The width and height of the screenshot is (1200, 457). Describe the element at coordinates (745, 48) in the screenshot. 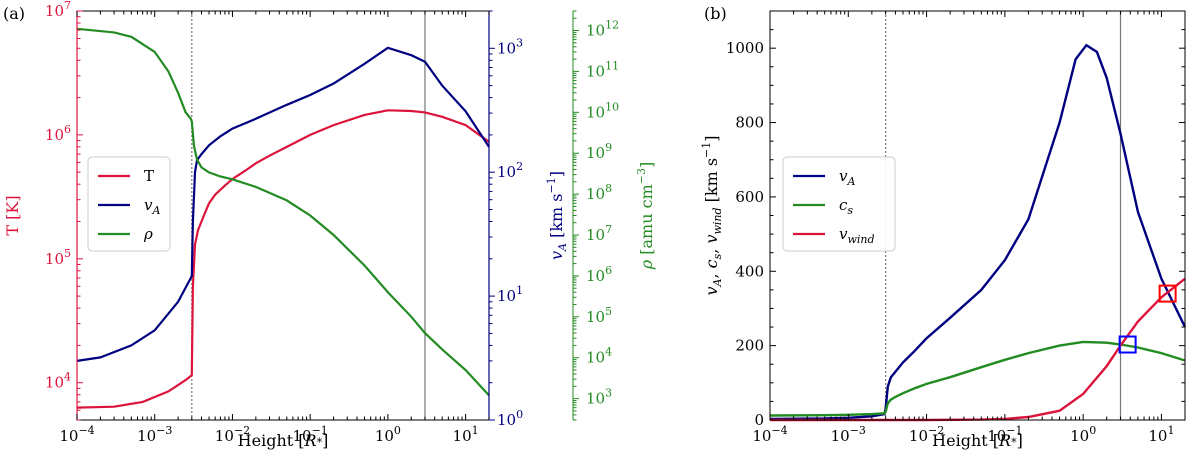

I see `y-tick-label: 1000` at that location.